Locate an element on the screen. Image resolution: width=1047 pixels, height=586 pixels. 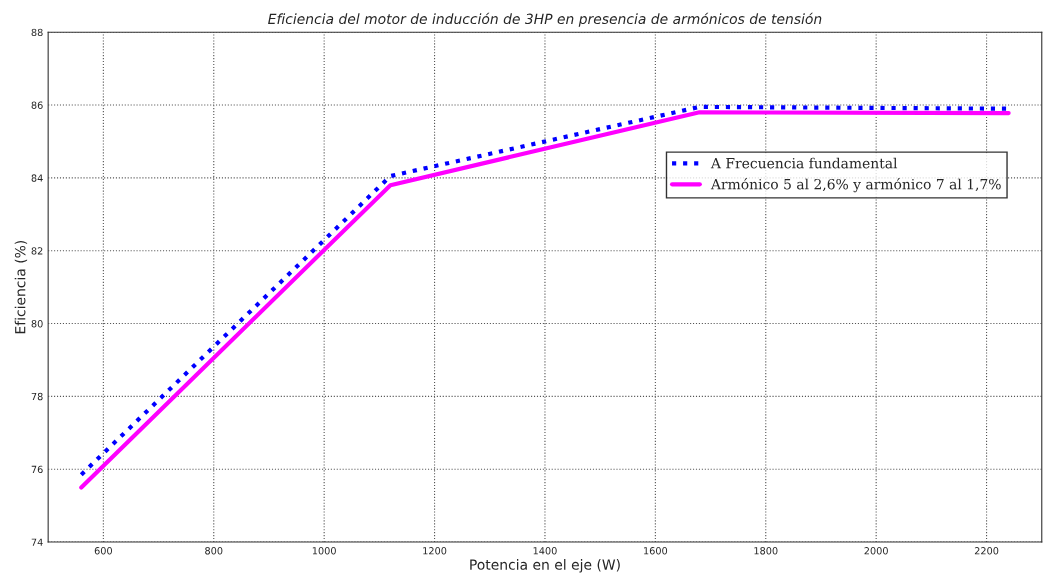
y-tick-label: 86 is located at coordinates (37, 105).